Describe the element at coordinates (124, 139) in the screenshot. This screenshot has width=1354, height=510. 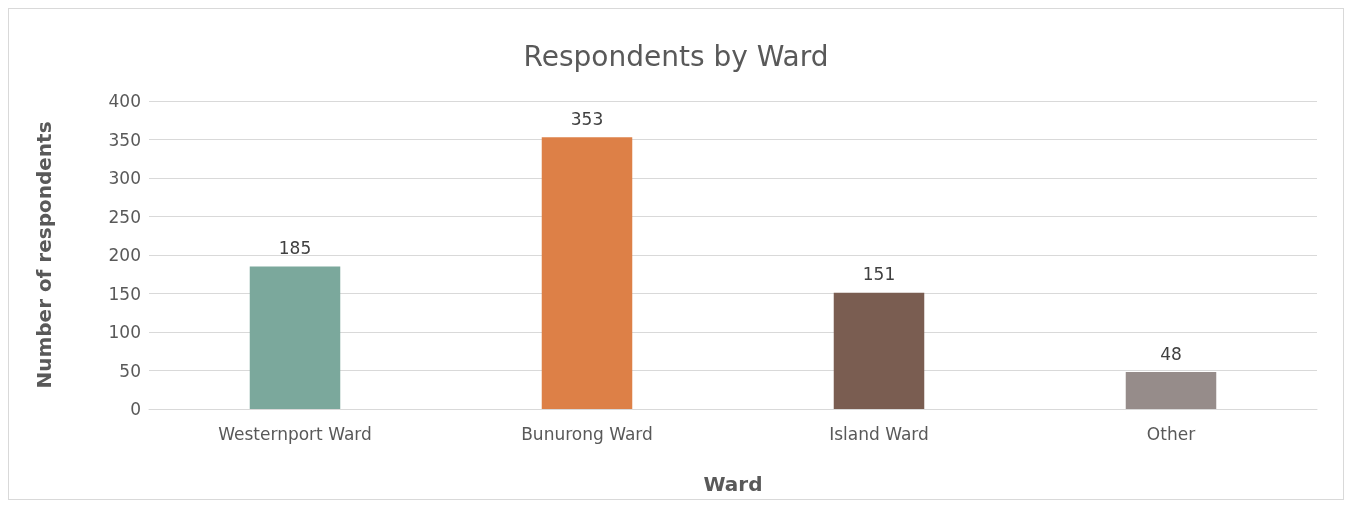
I see `y-tick-label: 350` at that location.